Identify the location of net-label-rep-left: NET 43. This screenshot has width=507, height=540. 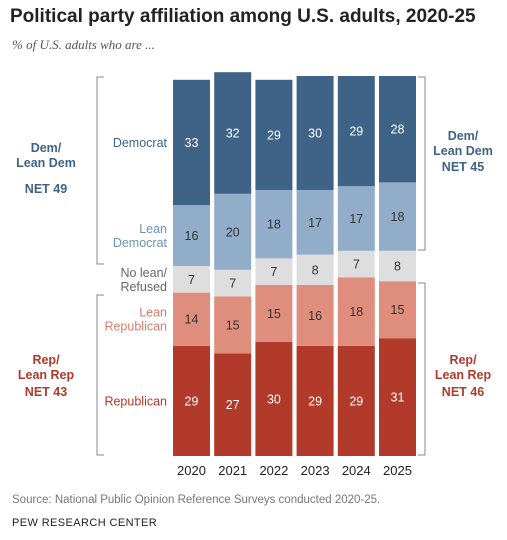
(46, 392).